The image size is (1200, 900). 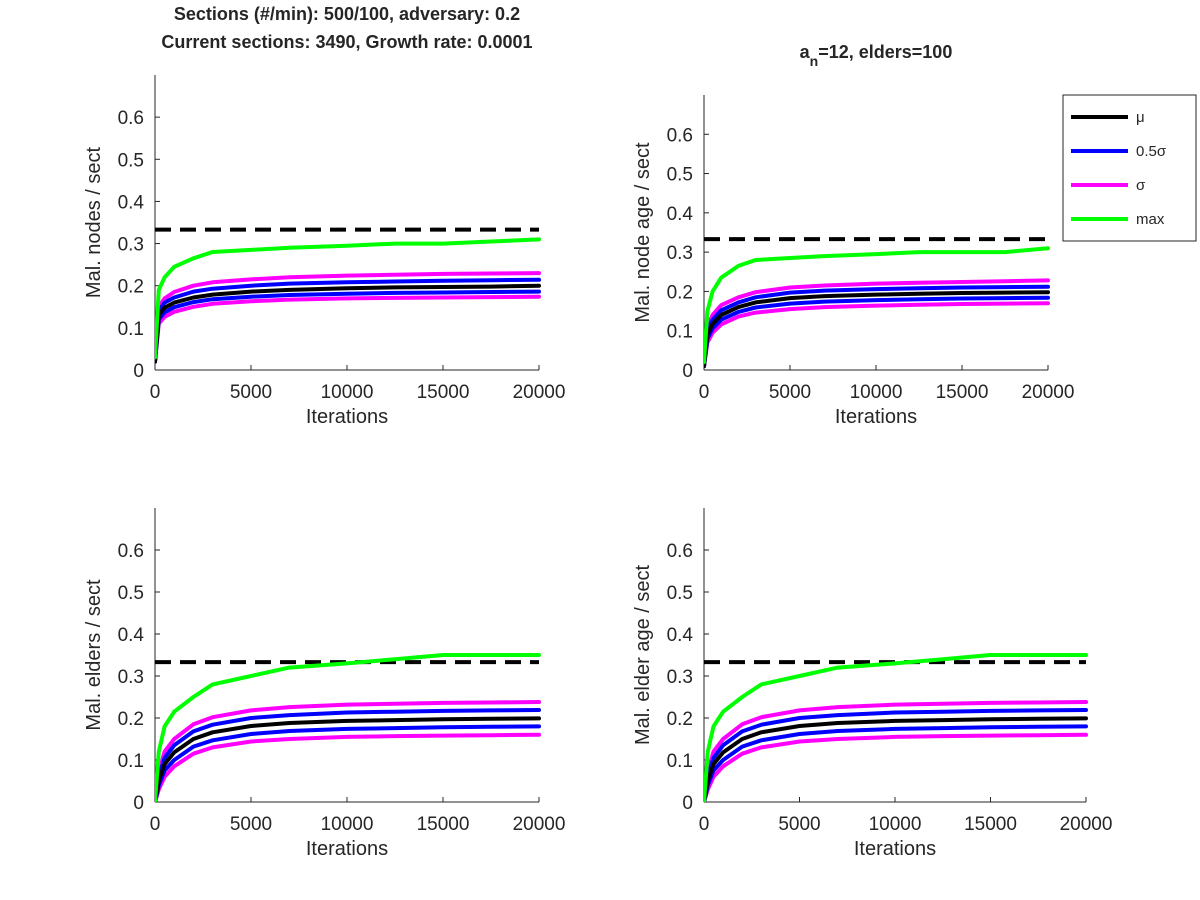 What do you see at coordinates (1108, 185) in the screenshot?
I see `legend-entry: σ` at bounding box center [1108, 185].